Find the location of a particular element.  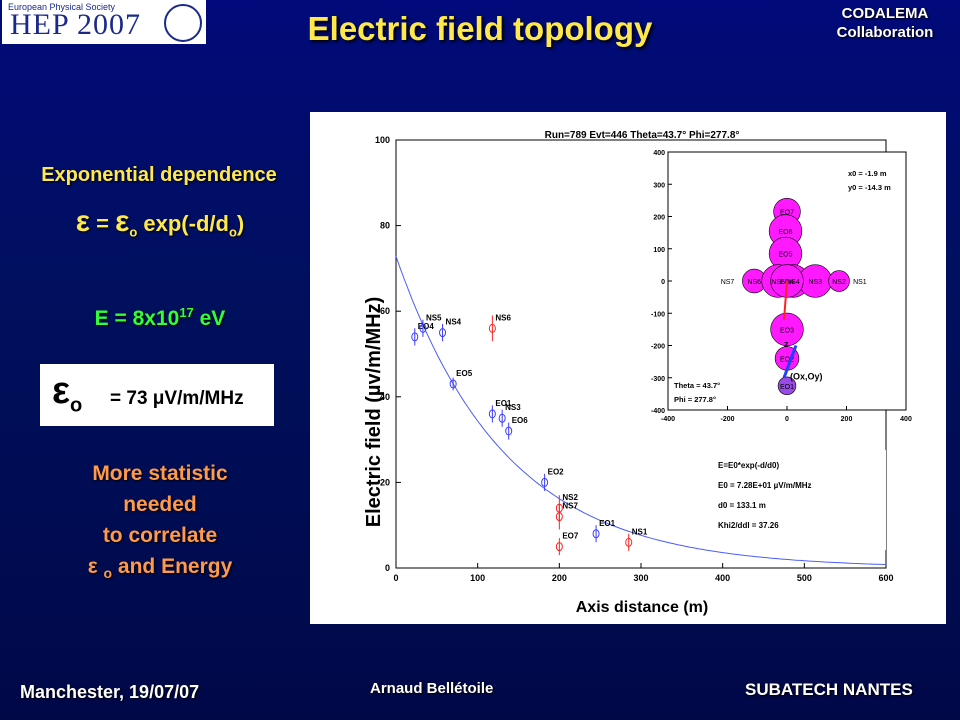

x-tick-label: 300 is located at coordinates (640, 578).